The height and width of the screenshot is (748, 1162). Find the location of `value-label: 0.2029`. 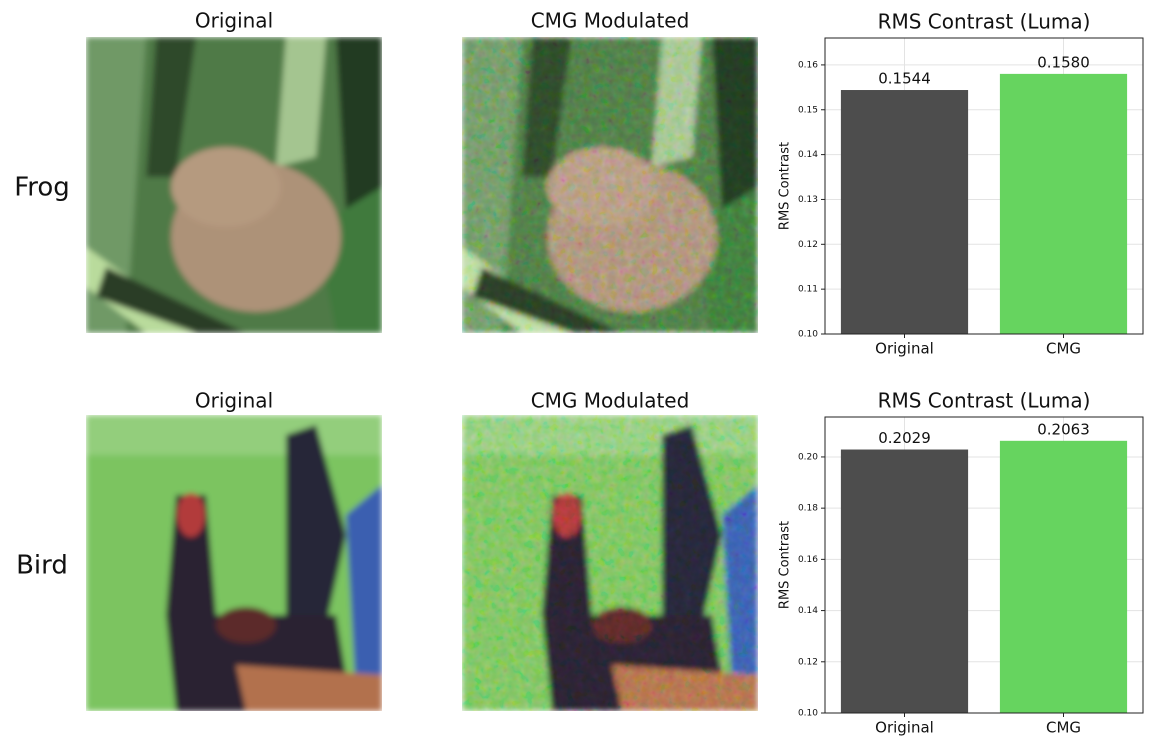

value-label: 0.2029 is located at coordinates (904, 438).